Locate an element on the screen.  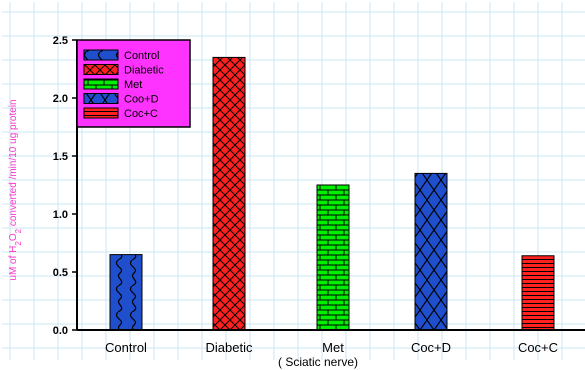
y-tick-label: 1.0 is located at coordinates (60, 215).